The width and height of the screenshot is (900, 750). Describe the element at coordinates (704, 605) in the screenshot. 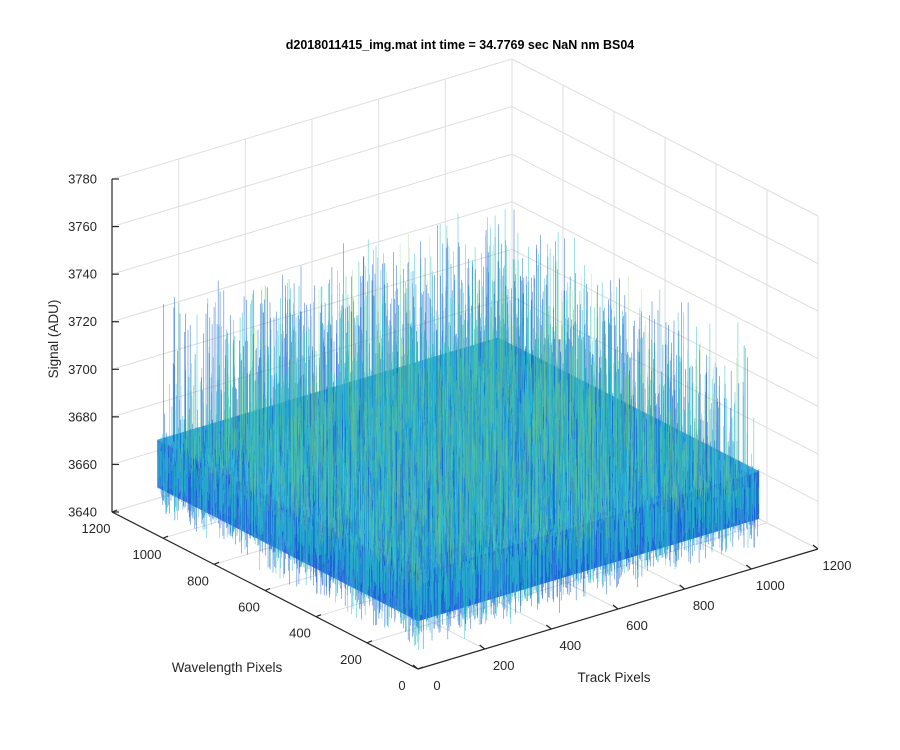

I see `x-tick-label: 800` at that location.